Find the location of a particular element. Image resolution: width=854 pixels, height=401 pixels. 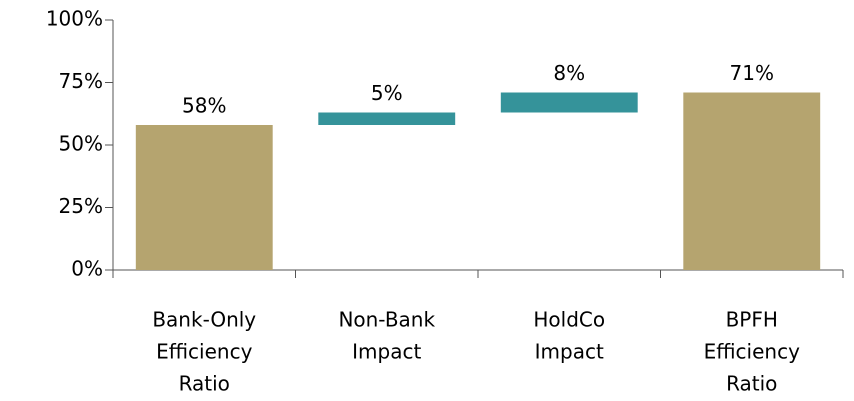

y-tick-label: 0% is located at coordinates (87, 269).